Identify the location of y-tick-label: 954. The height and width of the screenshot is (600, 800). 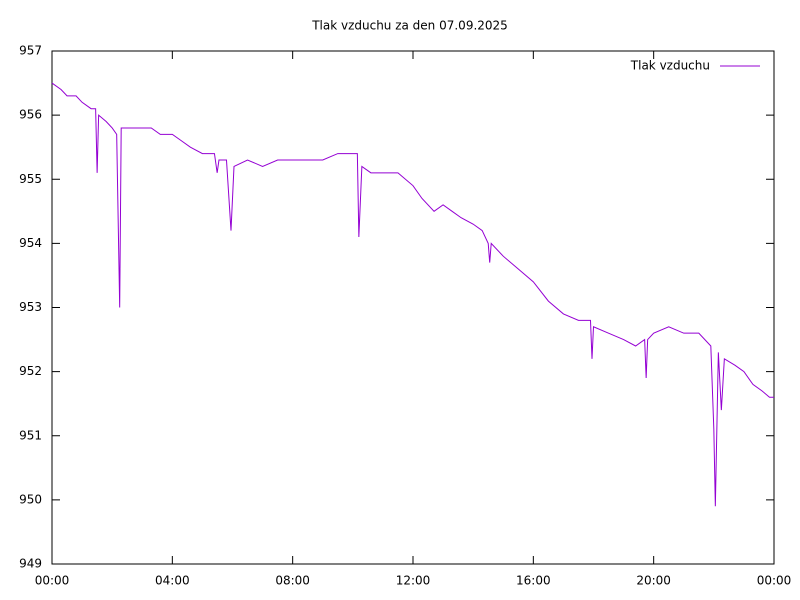
(30, 243).